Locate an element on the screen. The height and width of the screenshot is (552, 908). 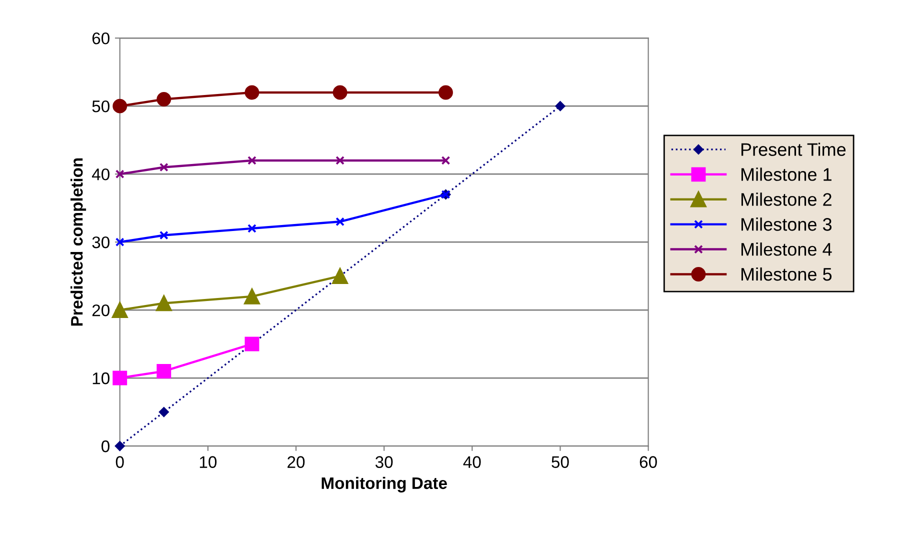
legend-label: Milestone 4 is located at coordinates (786, 249).